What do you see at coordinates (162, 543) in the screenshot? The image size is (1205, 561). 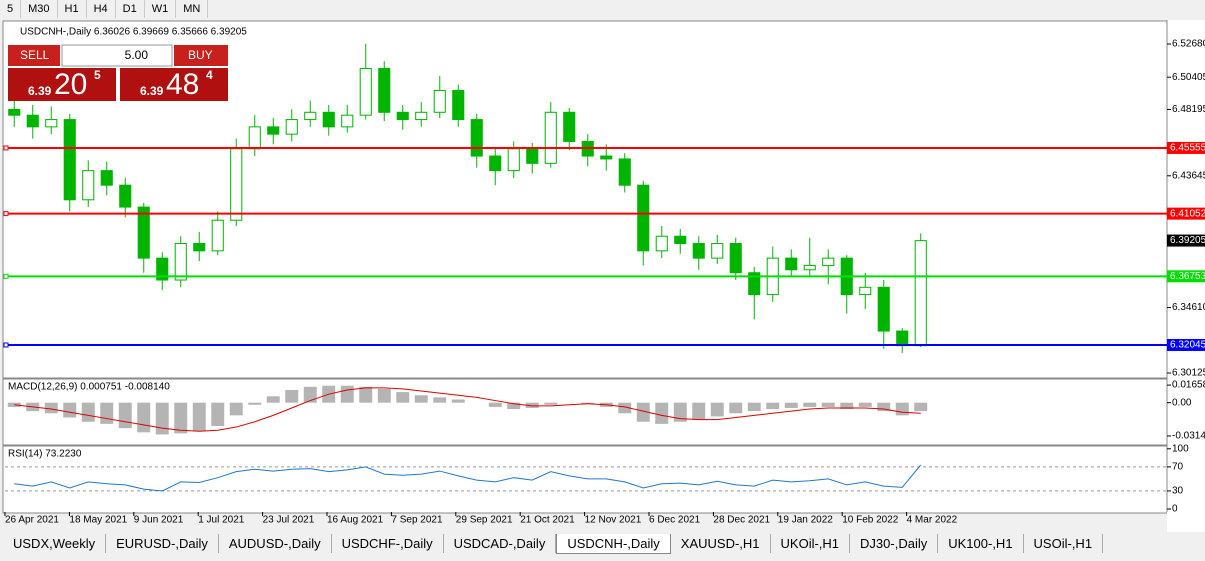 I see `chart-tab: EURUSD-,Daily` at bounding box center [162, 543].